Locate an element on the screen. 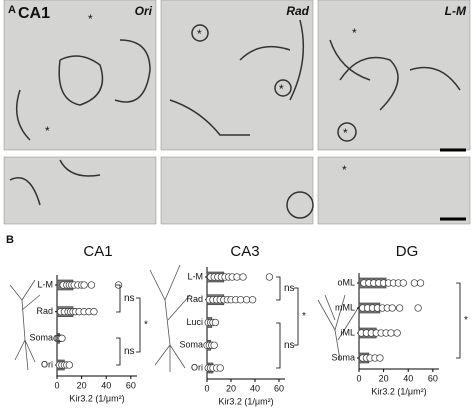  panel-label: B is located at coordinates (10, 240).